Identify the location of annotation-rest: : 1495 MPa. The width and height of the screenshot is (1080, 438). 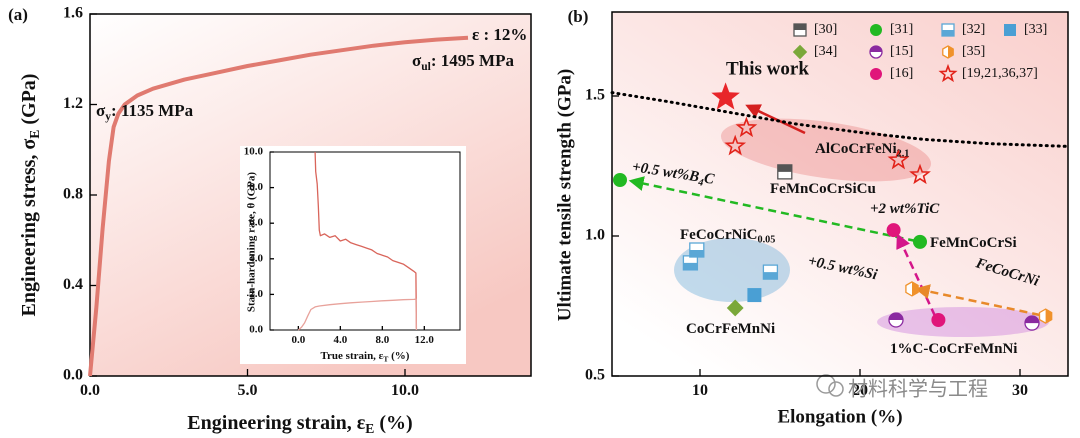
(473, 60).